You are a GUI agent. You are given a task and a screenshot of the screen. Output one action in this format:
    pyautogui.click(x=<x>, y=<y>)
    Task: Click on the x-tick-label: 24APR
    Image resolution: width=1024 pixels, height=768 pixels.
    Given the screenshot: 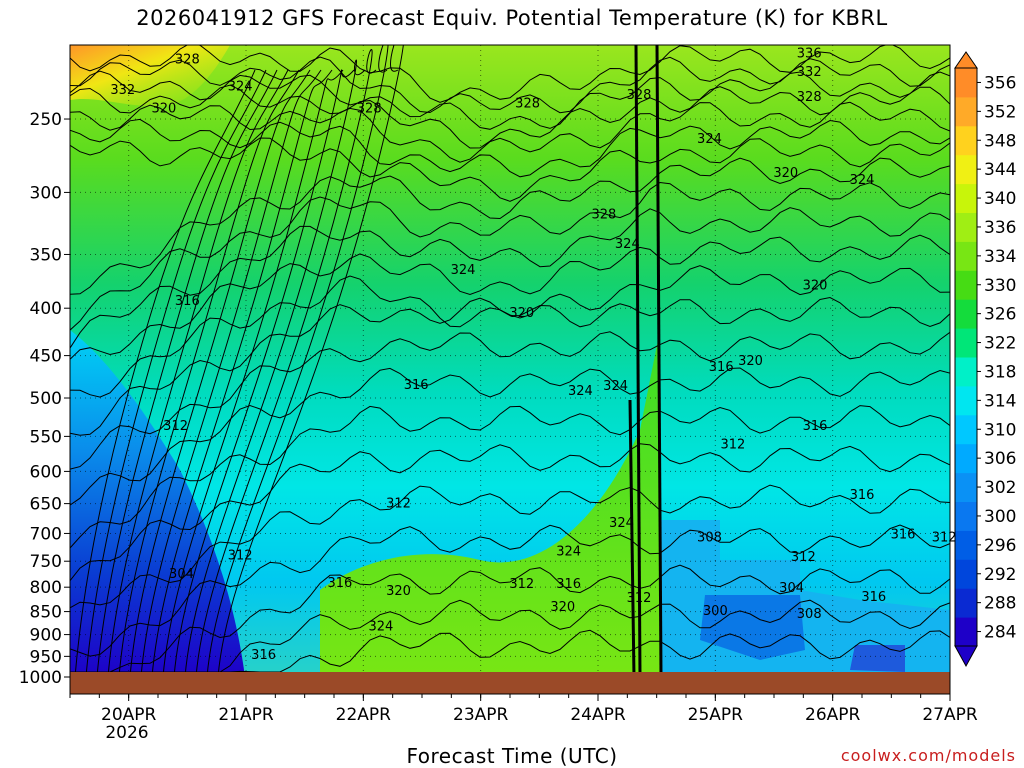 What is the action you would take?
    pyautogui.click(x=598, y=715)
    